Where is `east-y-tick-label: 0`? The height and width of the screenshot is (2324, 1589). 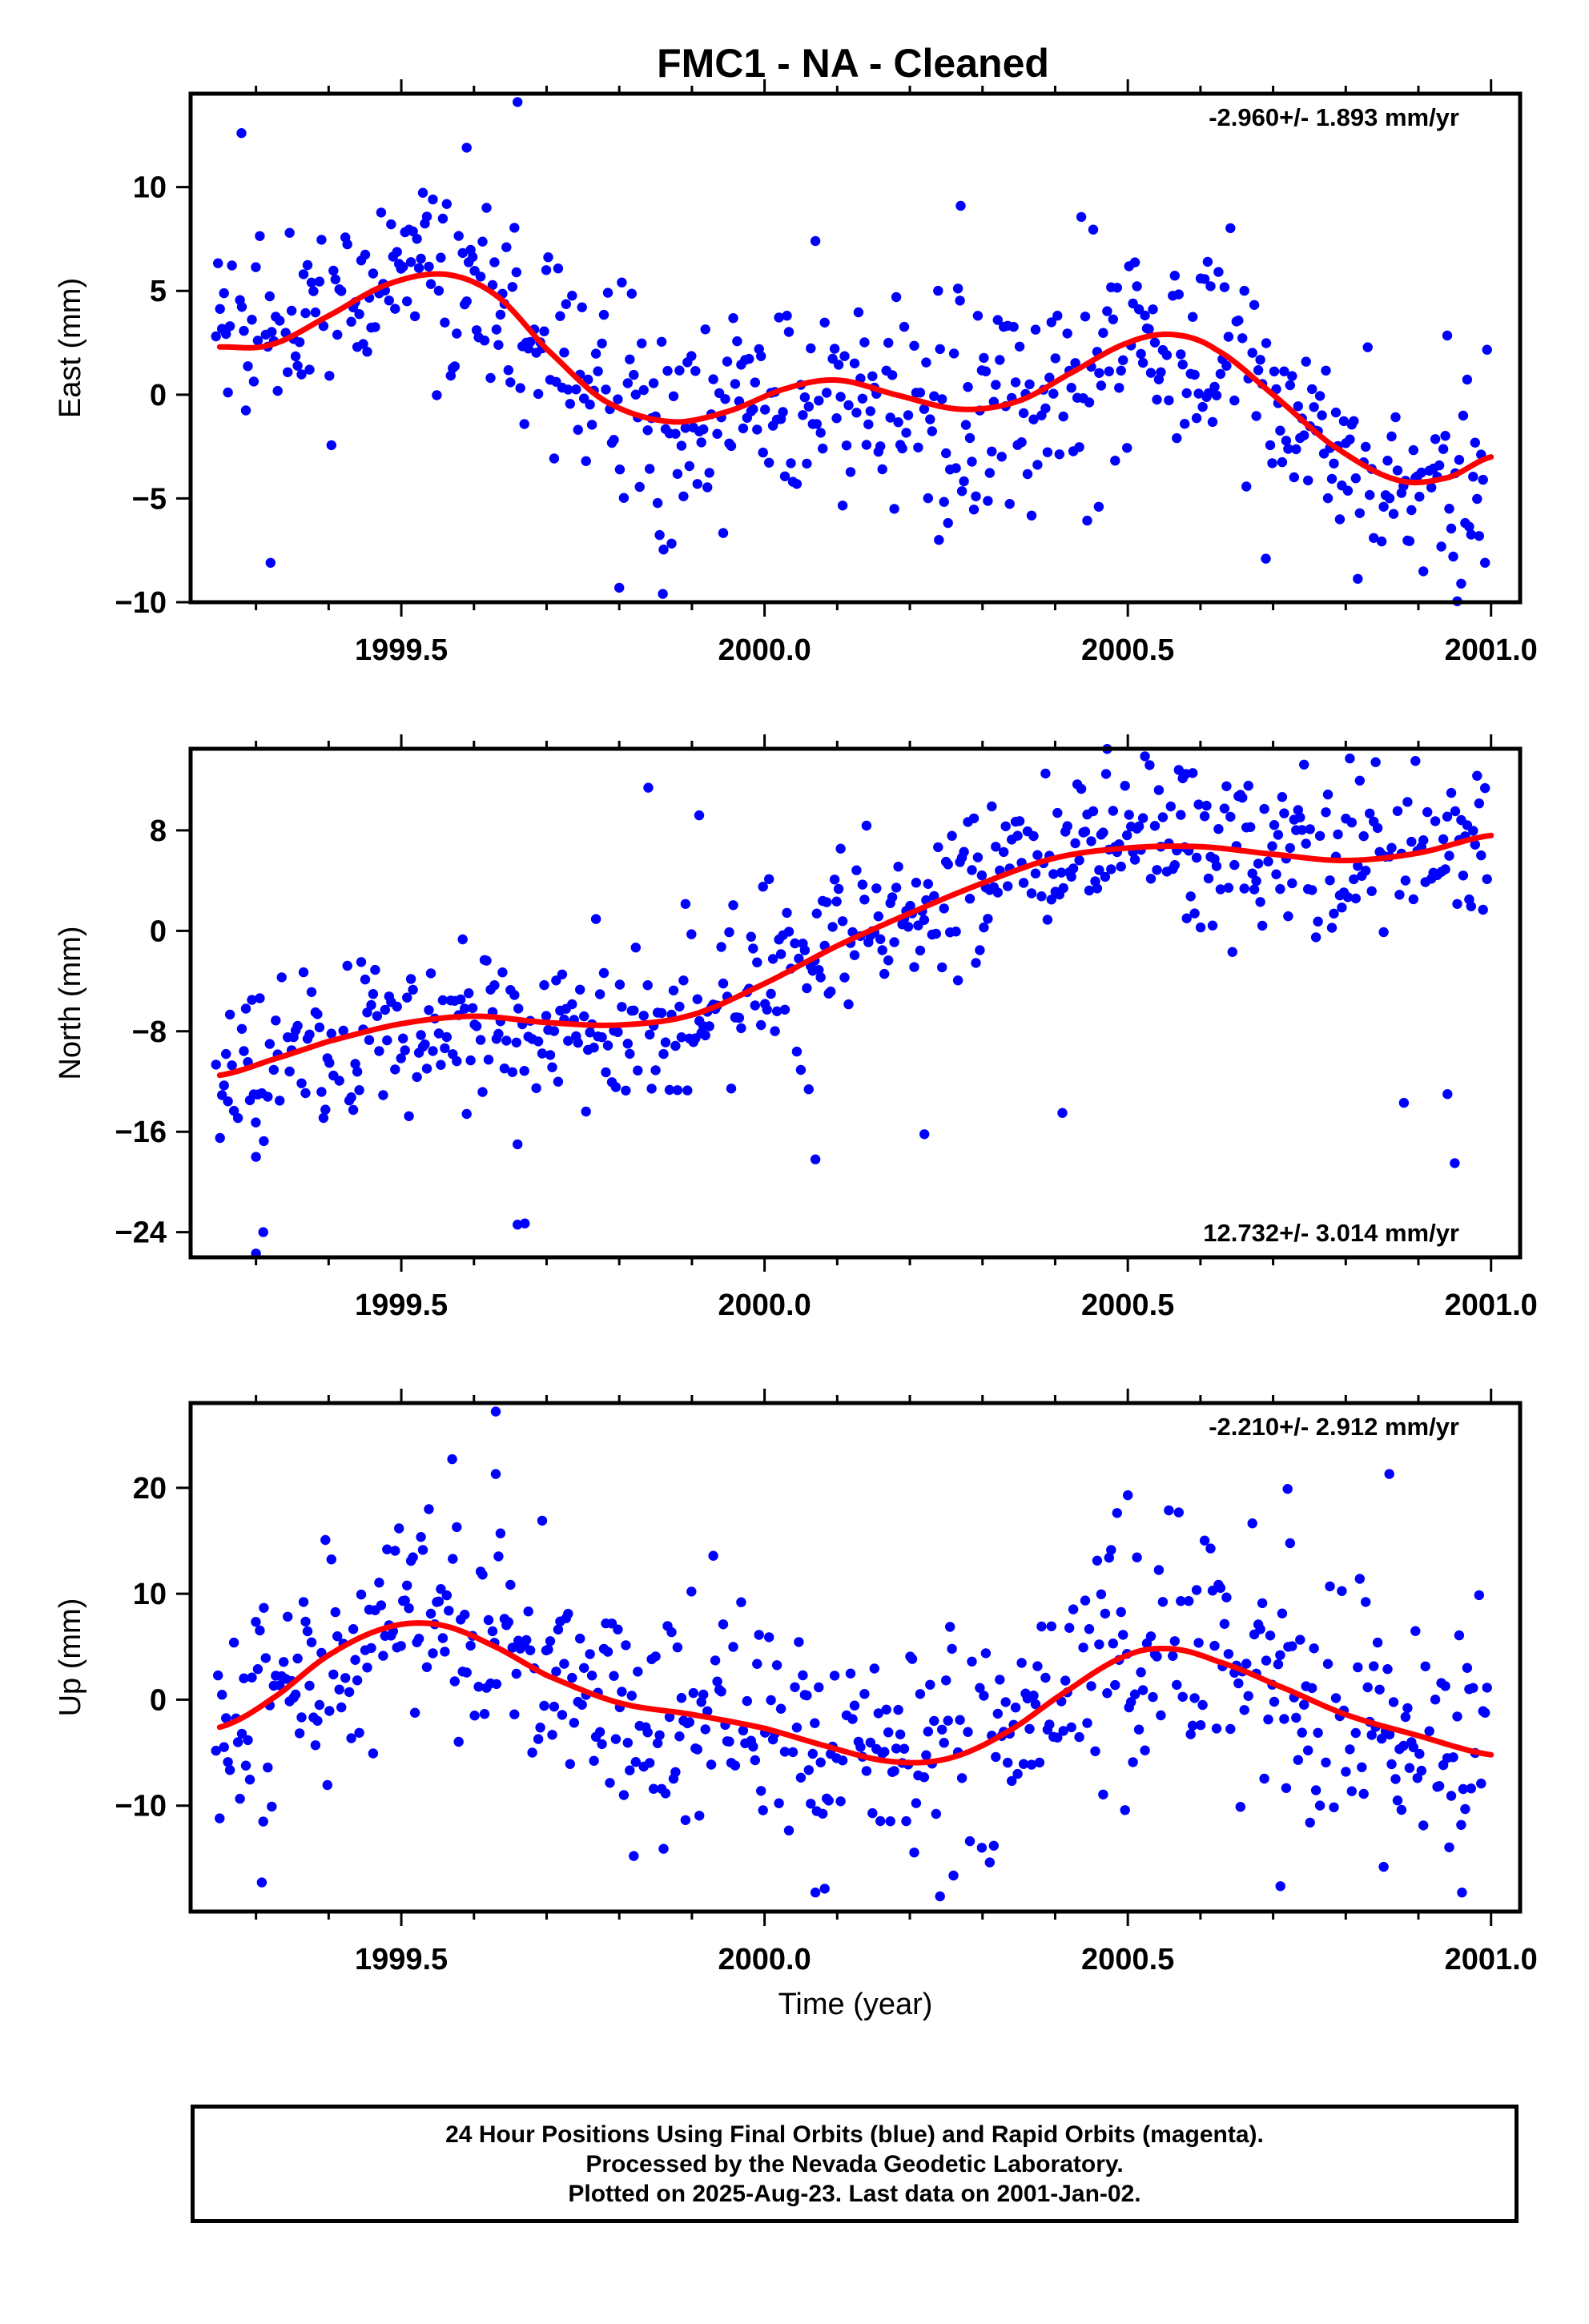 east-y-tick-label: 0 is located at coordinates (159, 395).